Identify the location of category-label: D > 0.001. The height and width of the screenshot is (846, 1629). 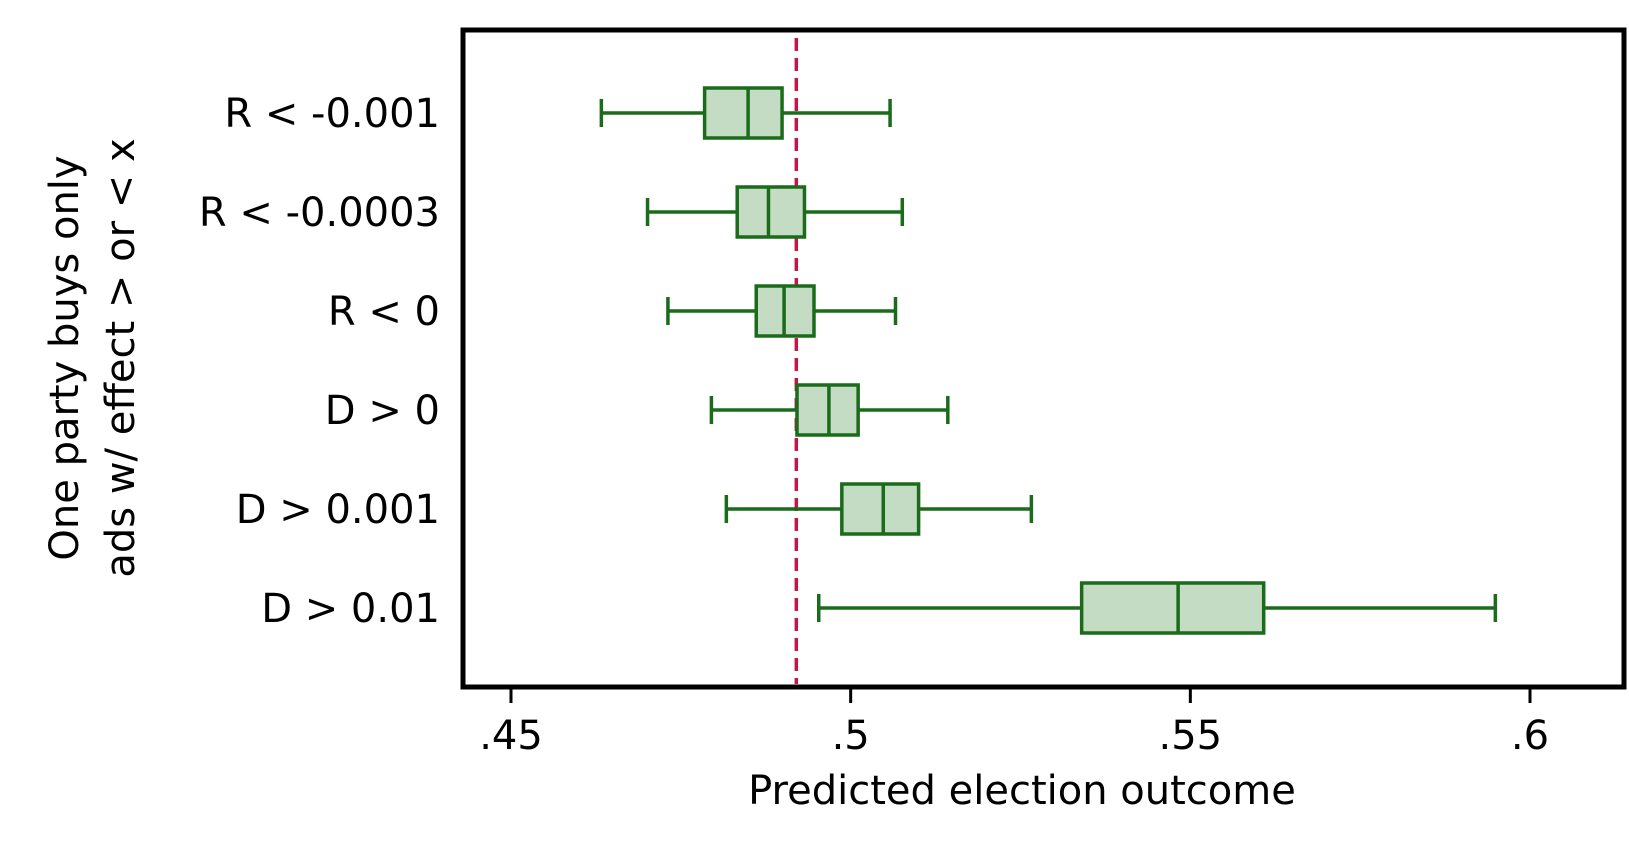
(338, 510).